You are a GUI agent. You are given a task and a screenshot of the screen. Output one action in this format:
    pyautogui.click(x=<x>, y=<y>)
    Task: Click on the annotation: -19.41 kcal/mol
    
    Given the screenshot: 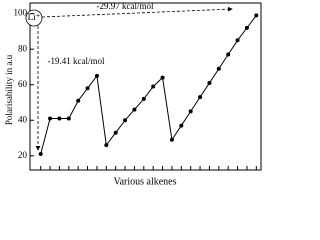 What is the action you would take?
    pyautogui.click(x=76, y=61)
    